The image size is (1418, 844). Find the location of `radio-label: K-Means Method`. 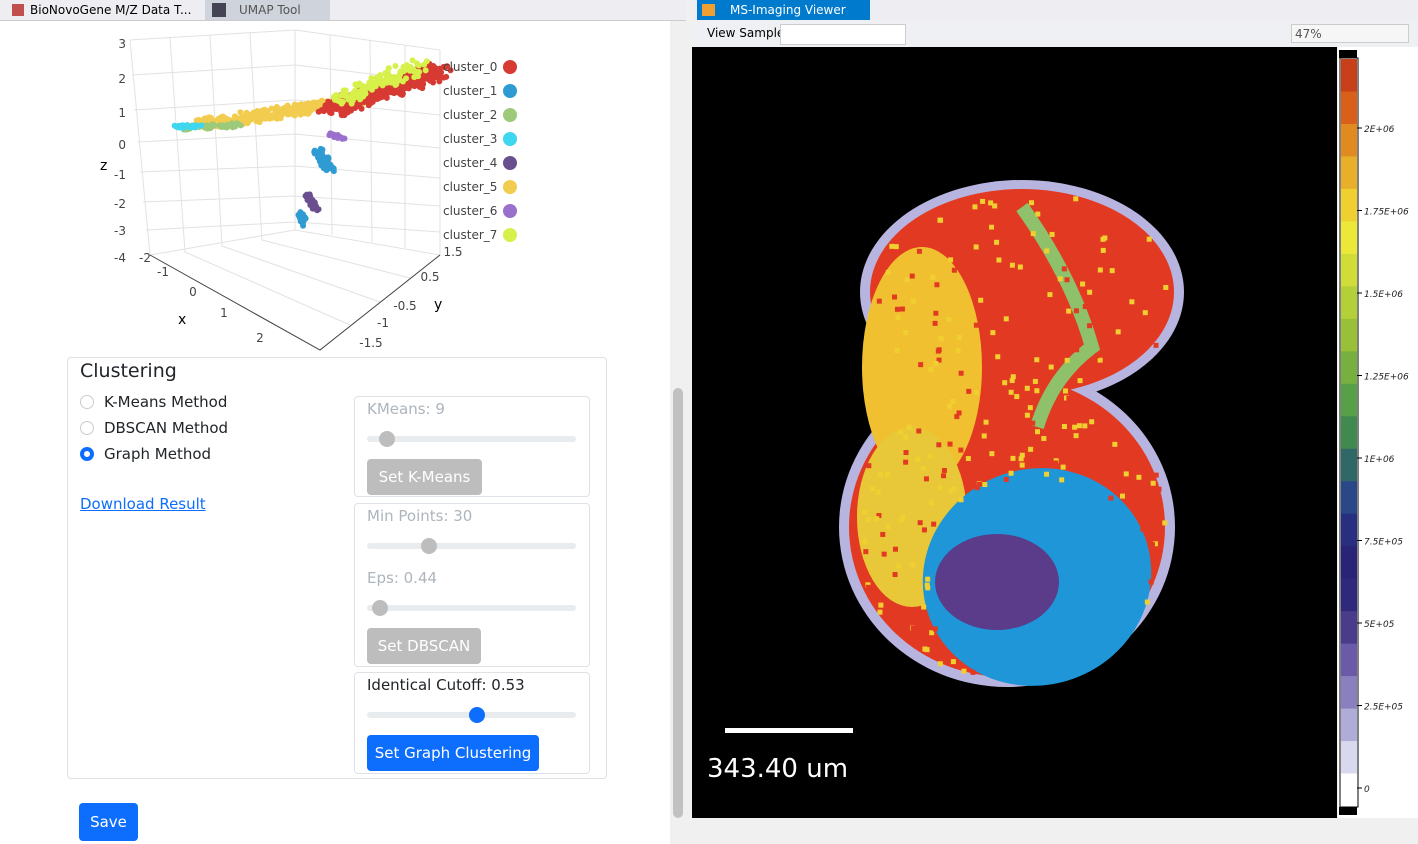

radio-label: K-Means Method is located at coordinates (166, 402).